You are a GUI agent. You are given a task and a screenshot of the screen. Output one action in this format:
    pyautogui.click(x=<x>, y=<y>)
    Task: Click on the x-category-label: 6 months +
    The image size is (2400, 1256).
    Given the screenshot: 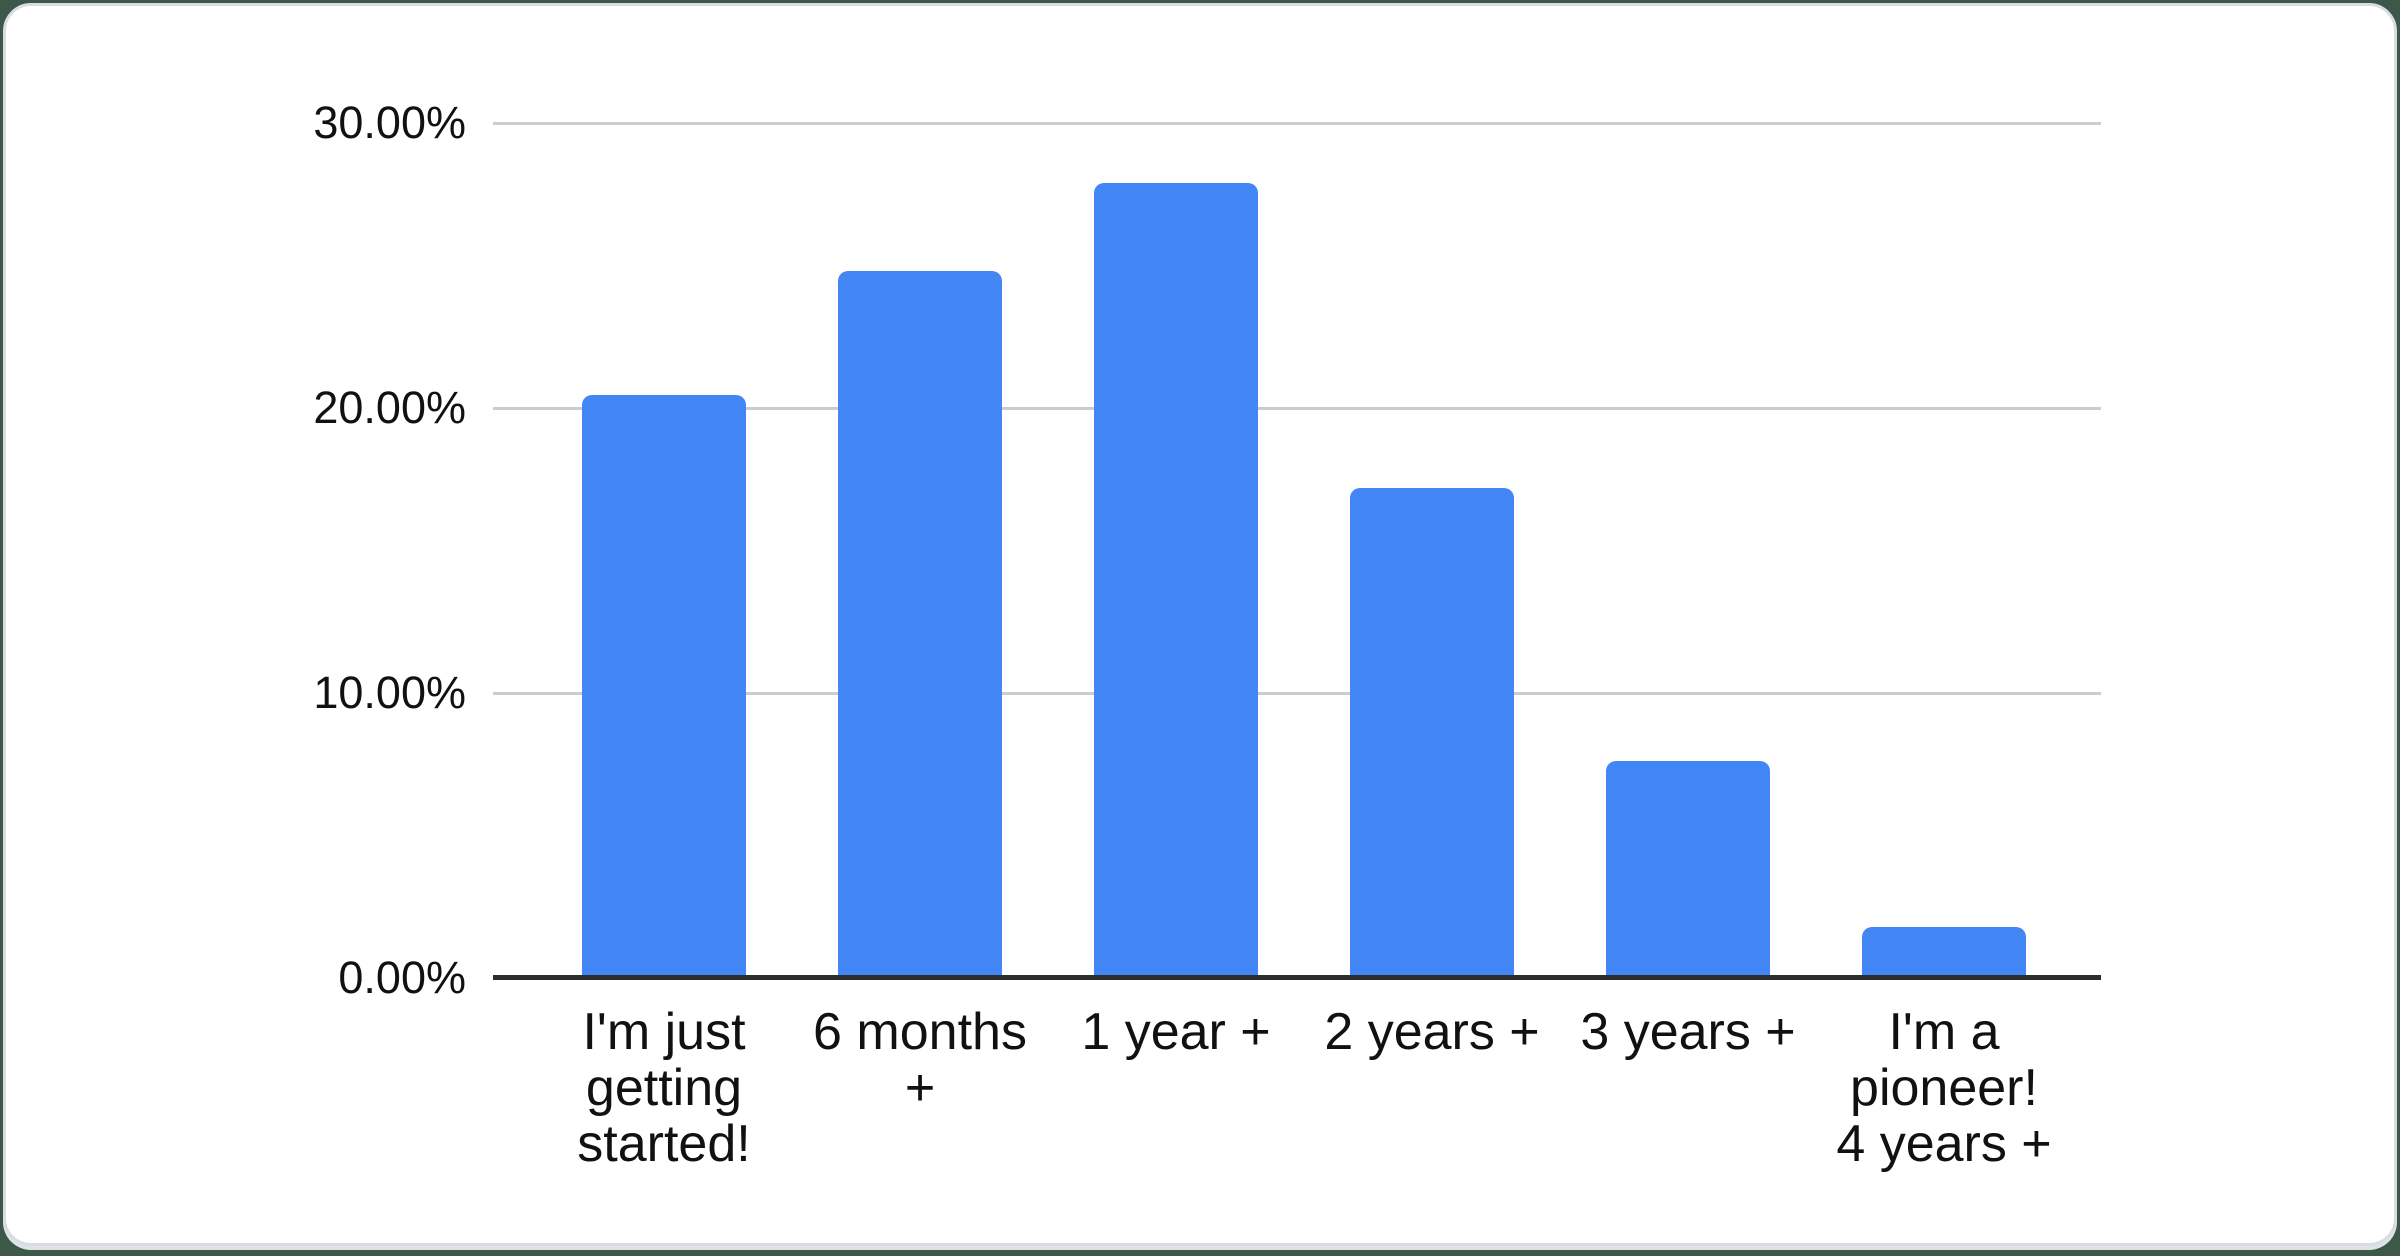 What is the action you would take?
    pyautogui.click(x=920, y=1088)
    